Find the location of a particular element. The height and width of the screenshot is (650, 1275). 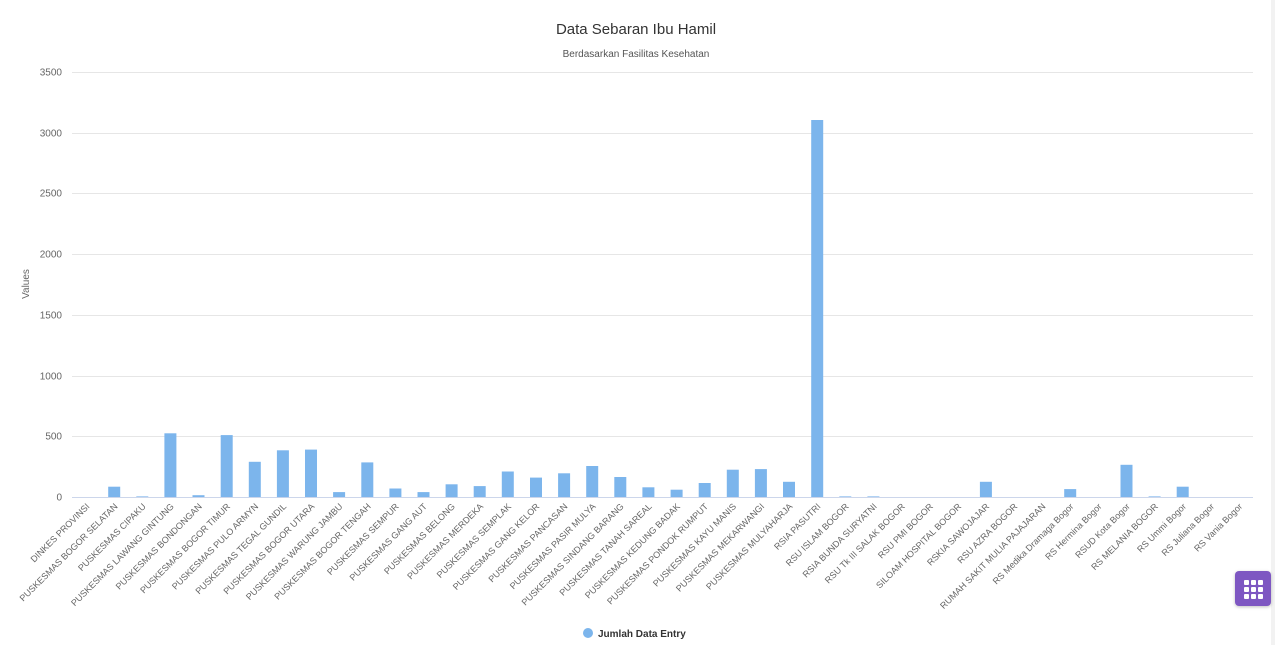

chart-subtitle: Berdasarkan Fasilitas Kesehatan is located at coordinates (636, 54).